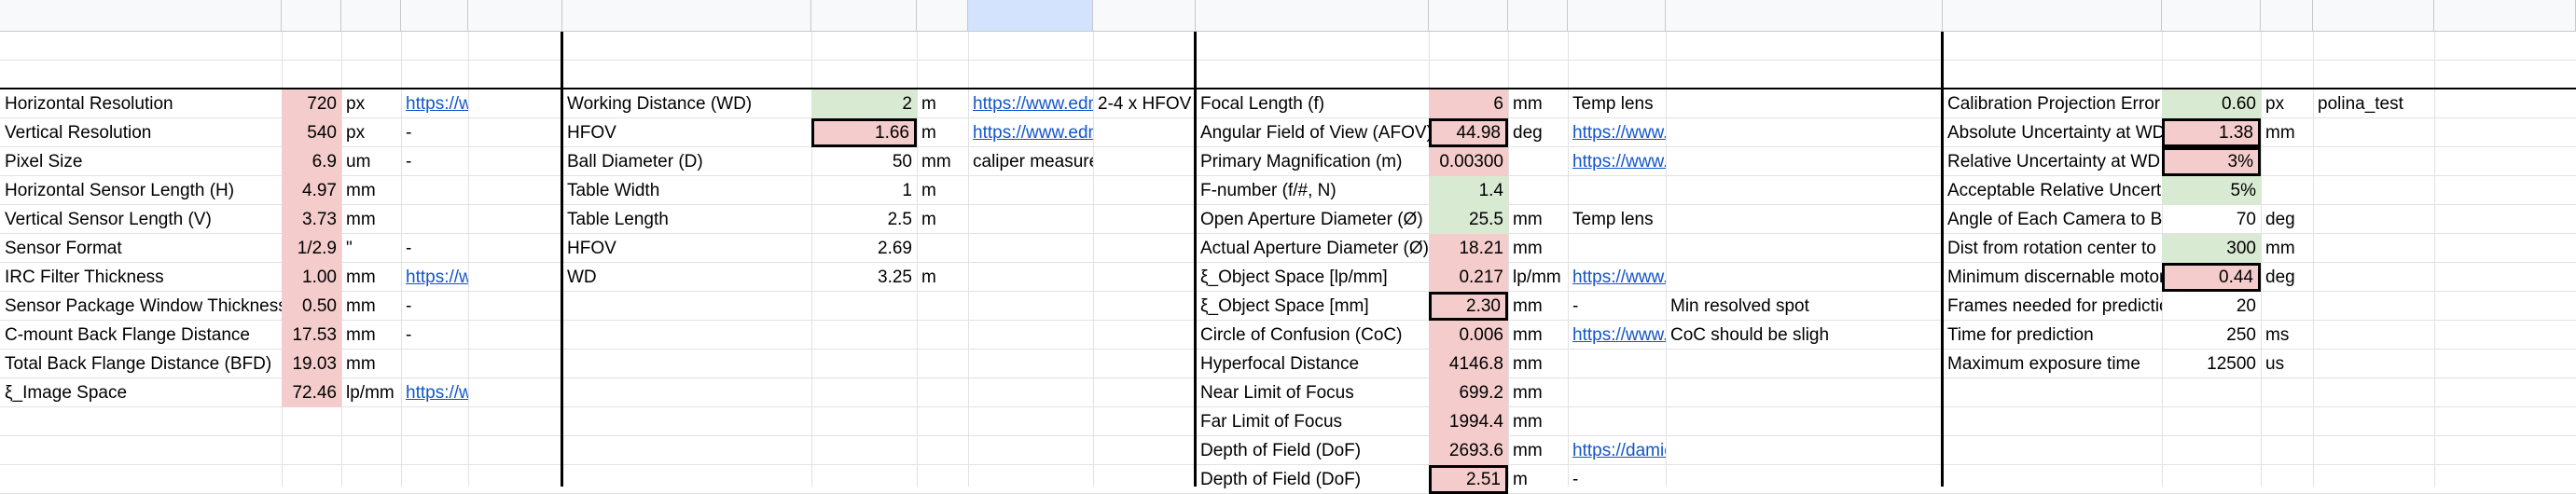  What do you see at coordinates (942, 248) in the screenshot?
I see `environmental-units-cell` at bounding box center [942, 248].